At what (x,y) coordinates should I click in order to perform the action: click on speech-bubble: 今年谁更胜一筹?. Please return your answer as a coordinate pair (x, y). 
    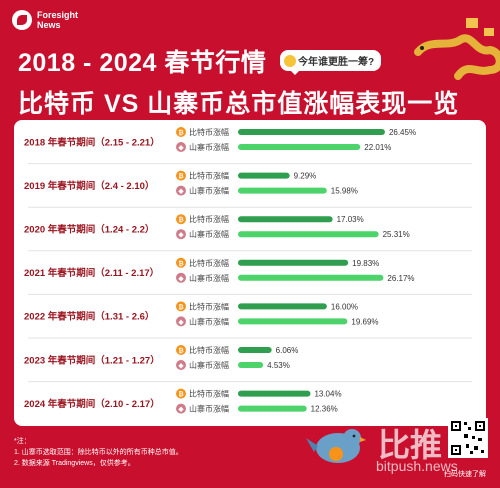
    Looking at the image, I should click on (331, 62).